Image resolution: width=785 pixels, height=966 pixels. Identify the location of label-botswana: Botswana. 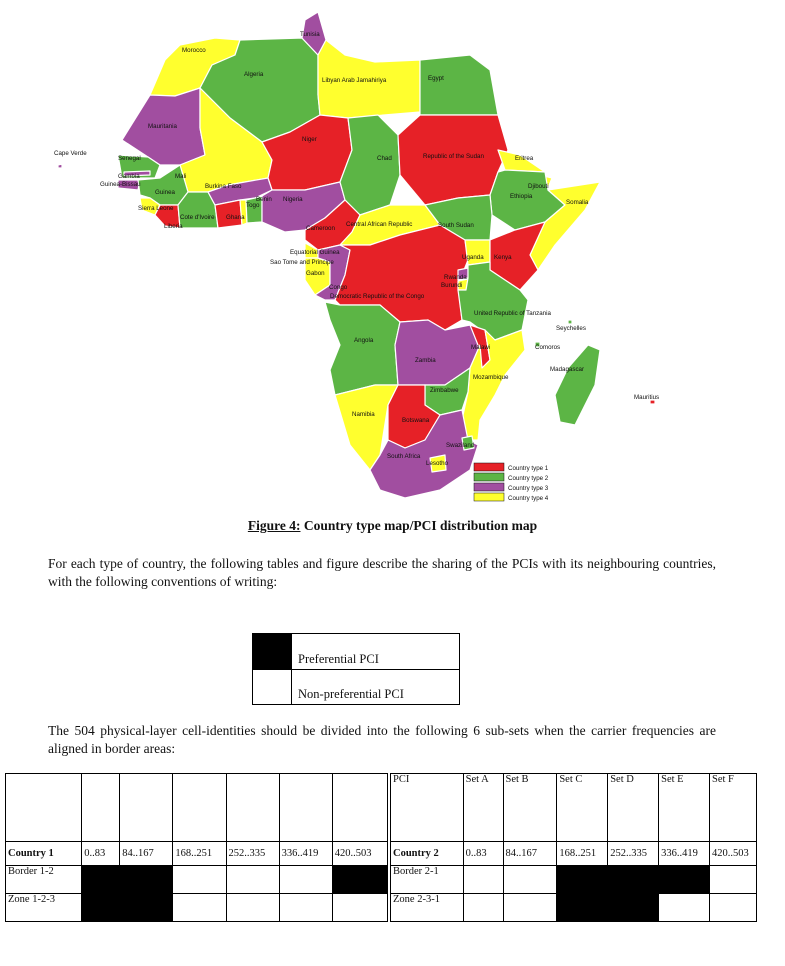
(416, 420).